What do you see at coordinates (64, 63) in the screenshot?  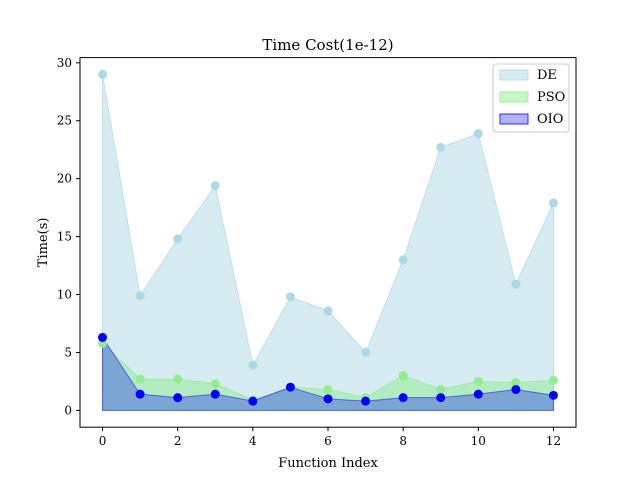 I see `y-tick-label: 30` at bounding box center [64, 63].